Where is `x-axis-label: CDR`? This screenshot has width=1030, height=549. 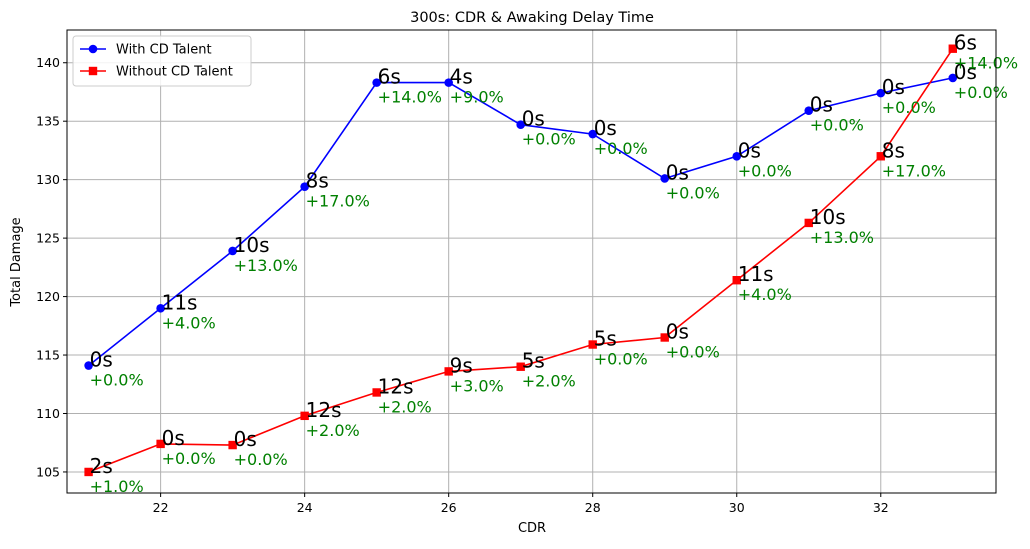 x-axis-label: CDR is located at coordinates (532, 528).